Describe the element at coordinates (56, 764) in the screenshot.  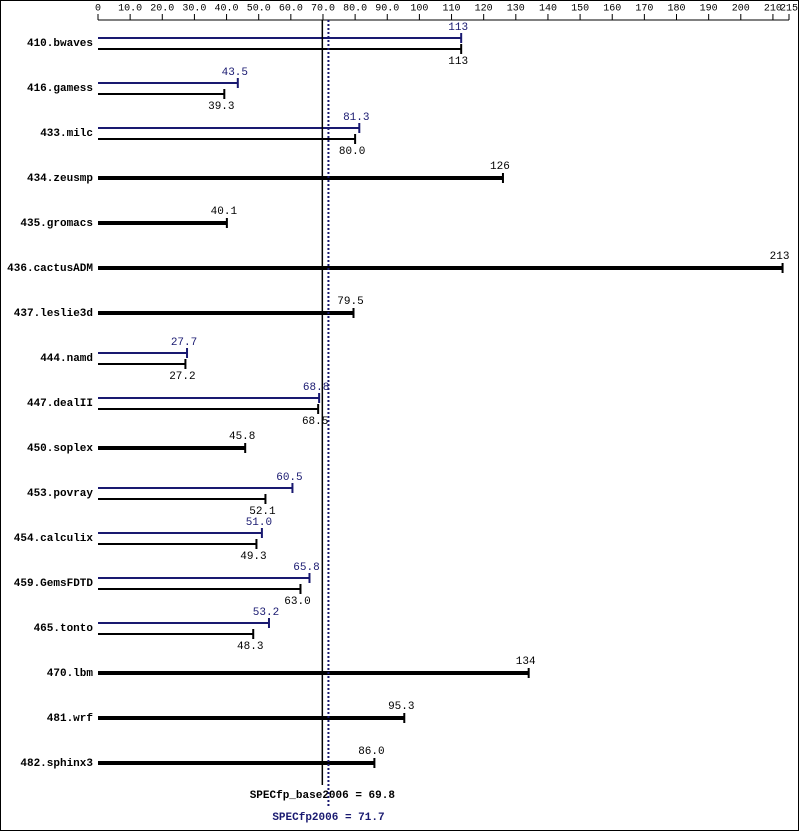
I see `category-label: 482.sphinx3` at that location.